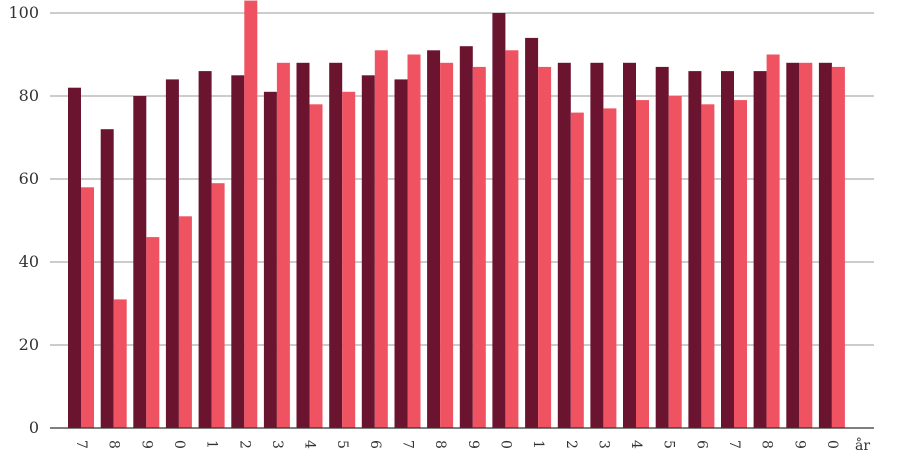 The width and height of the screenshot is (900, 450). I want to click on x-axis-ticks: 7 8 9 0 1 2 3 4 5 6 7 8 9 0 1 2 3 4 5 6 7 8 9 0, so click(456, 444).